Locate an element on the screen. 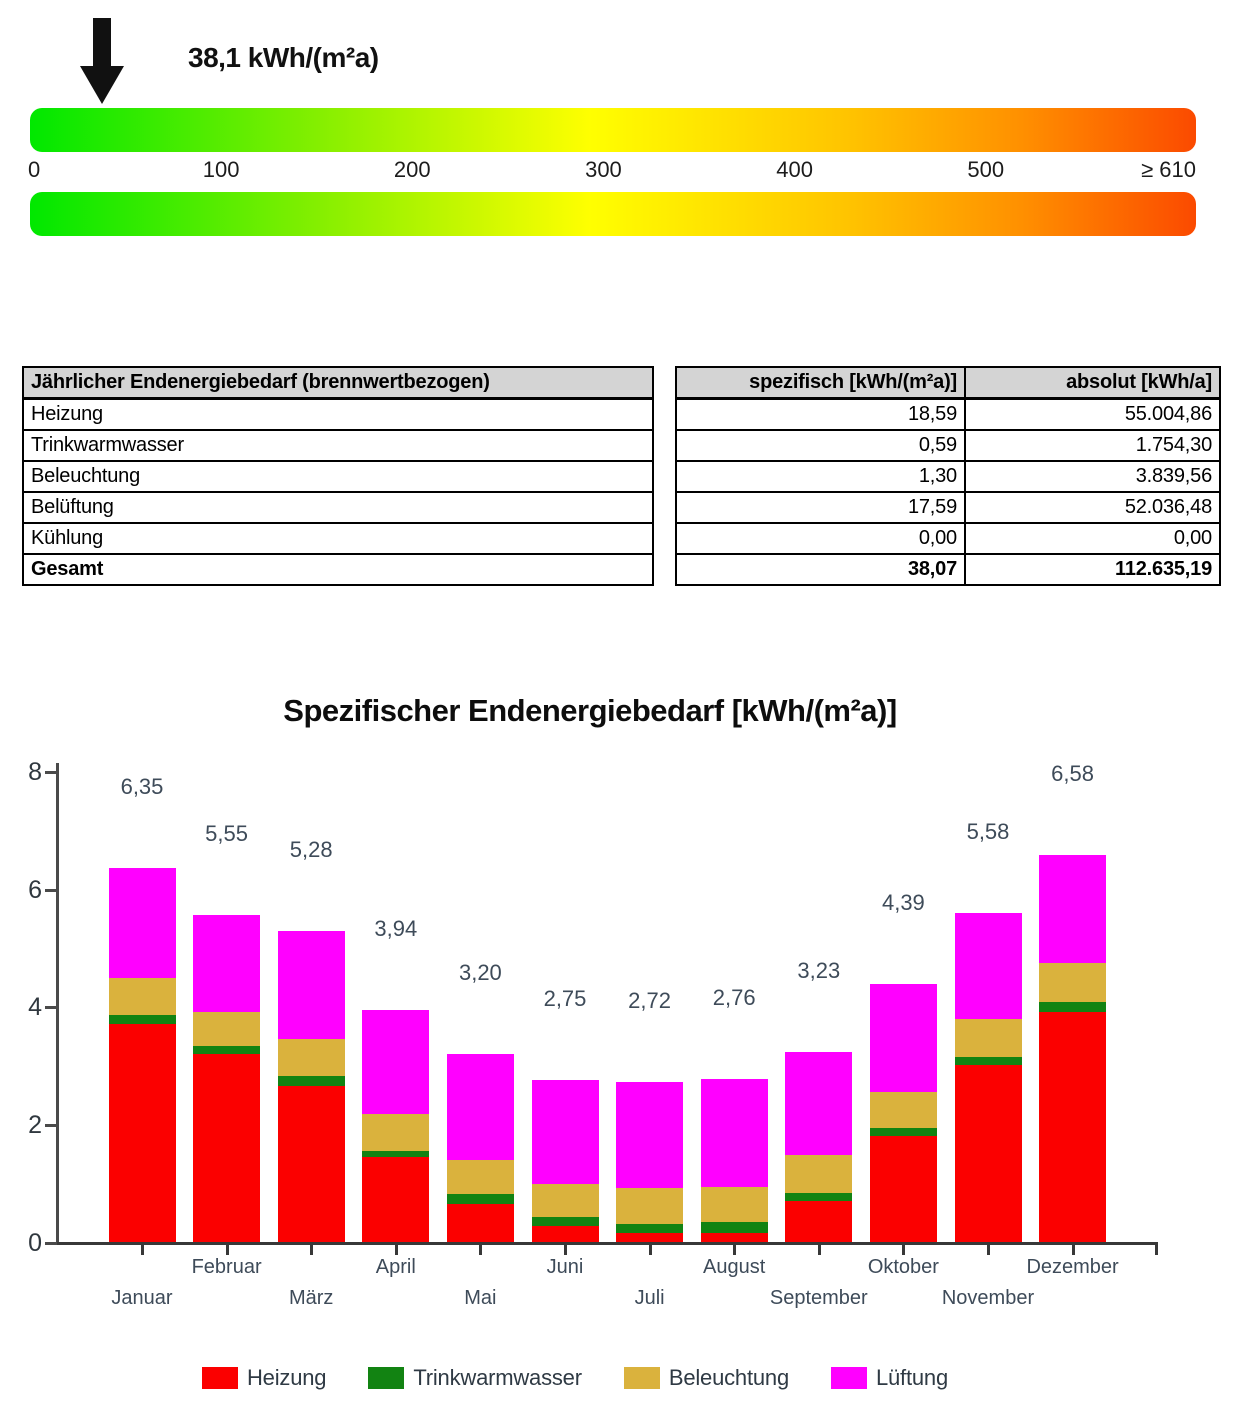 This screenshot has height=1410, width=1244. scale-tick-label: 0 is located at coordinates (34, 169).